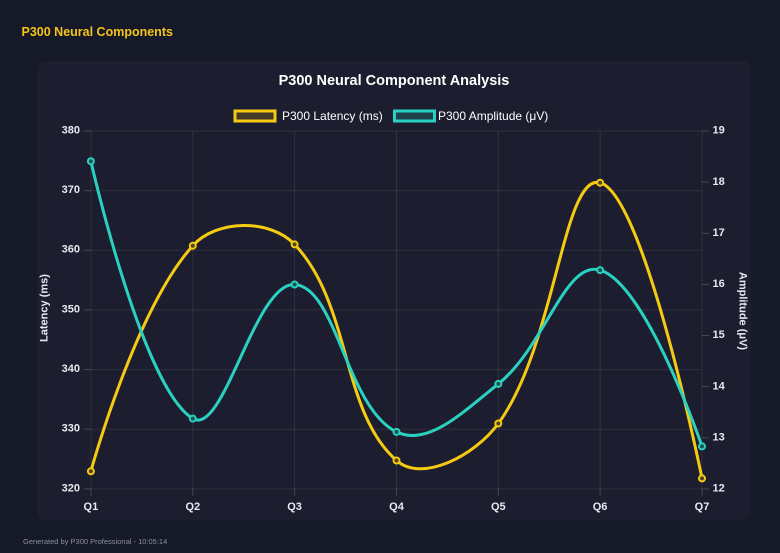 The width and height of the screenshot is (780, 553). What do you see at coordinates (719, 489) in the screenshot?
I see `svg-text: 12` at bounding box center [719, 489].